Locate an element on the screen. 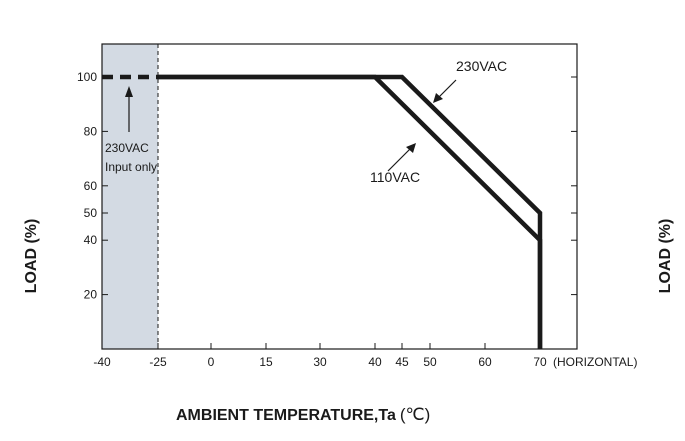 The image size is (685, 441). x-tick-label: 50 is located at coordinates (430, 362).